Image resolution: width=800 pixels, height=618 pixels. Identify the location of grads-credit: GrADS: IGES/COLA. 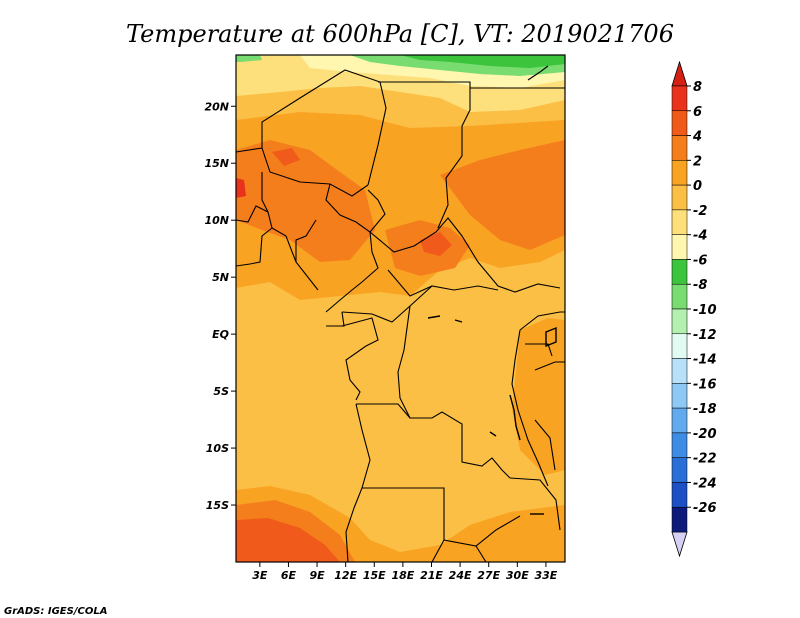
(55, 611).